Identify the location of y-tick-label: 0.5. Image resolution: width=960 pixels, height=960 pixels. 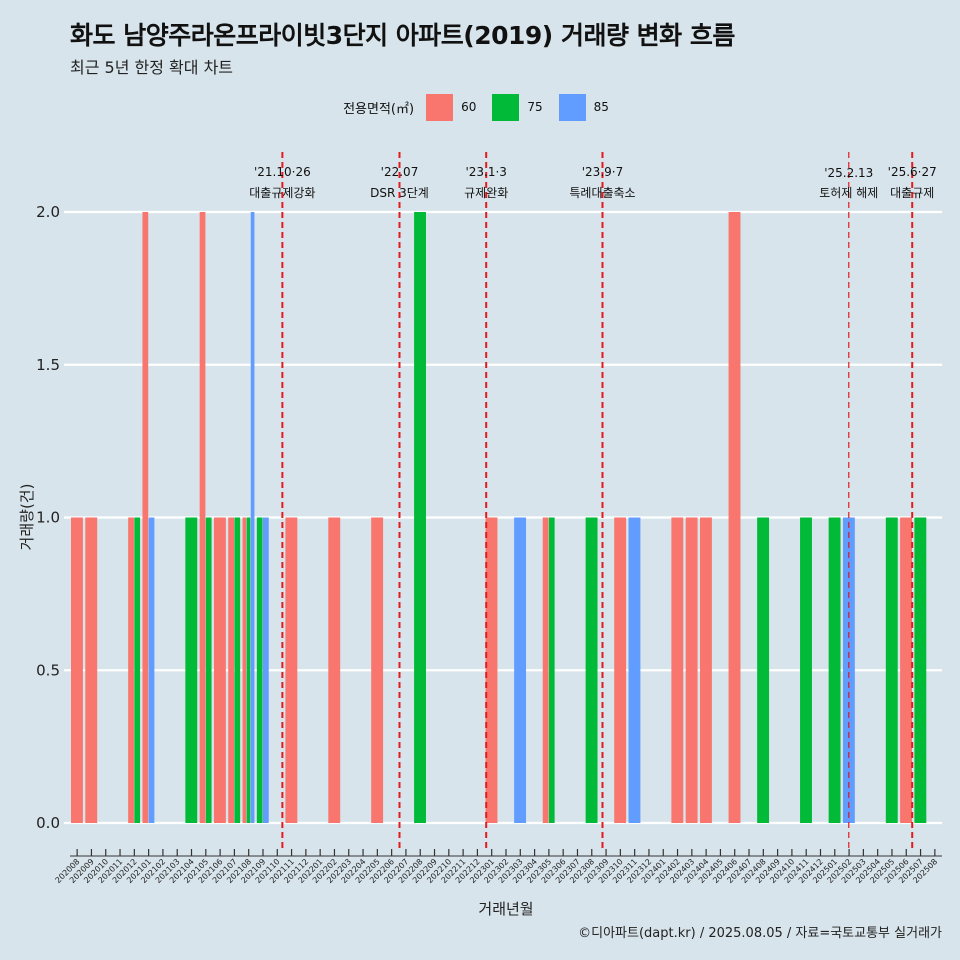
(48, 670).